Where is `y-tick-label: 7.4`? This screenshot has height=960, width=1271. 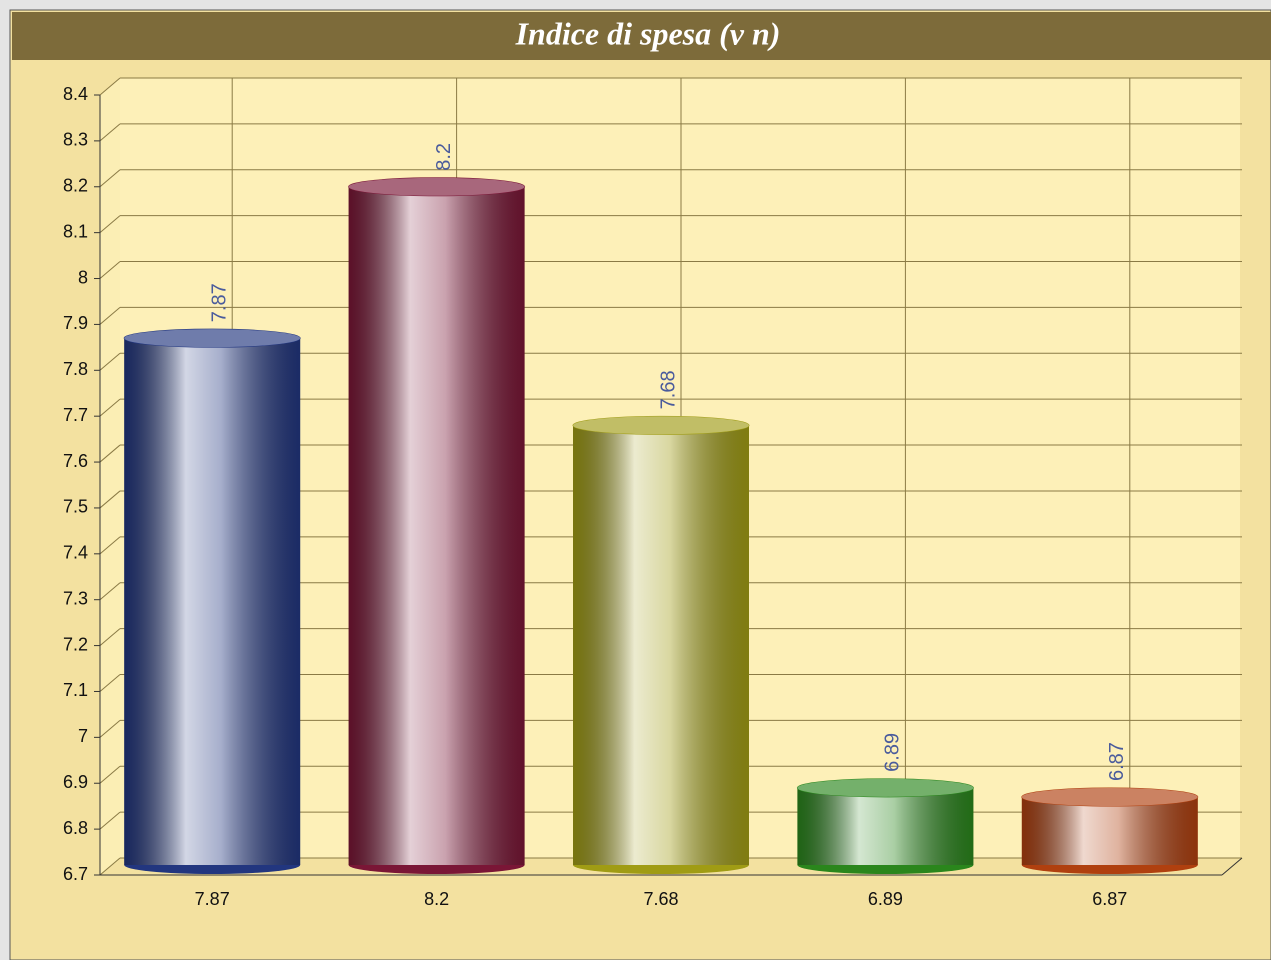
y-tick-label: 7.4 is located at coordinates (75, 553).